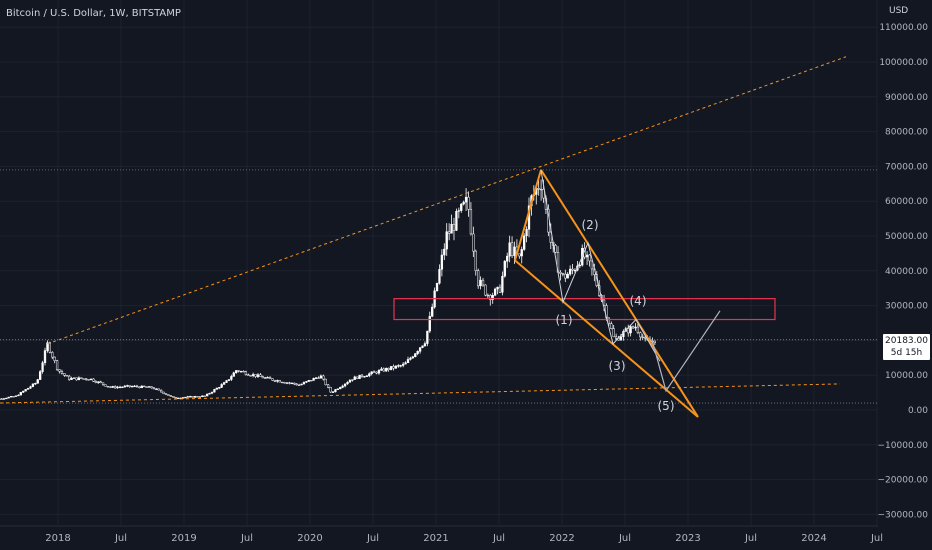 This screenshot has height=550, width=932. Describe the element at coordinates (903, 481) in the screenshot. I see `price-tick-label: −20000.00` at that location.